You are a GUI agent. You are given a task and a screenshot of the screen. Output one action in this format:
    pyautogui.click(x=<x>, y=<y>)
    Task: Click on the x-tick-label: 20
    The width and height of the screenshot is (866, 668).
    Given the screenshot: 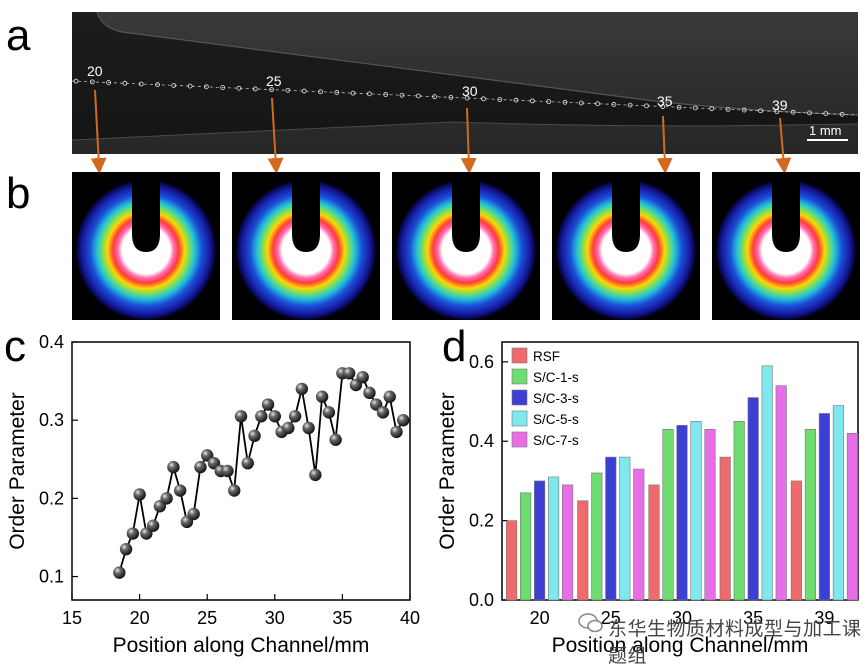 What is the action you would take?
    pyautogui.click(x=140, y=618)
    